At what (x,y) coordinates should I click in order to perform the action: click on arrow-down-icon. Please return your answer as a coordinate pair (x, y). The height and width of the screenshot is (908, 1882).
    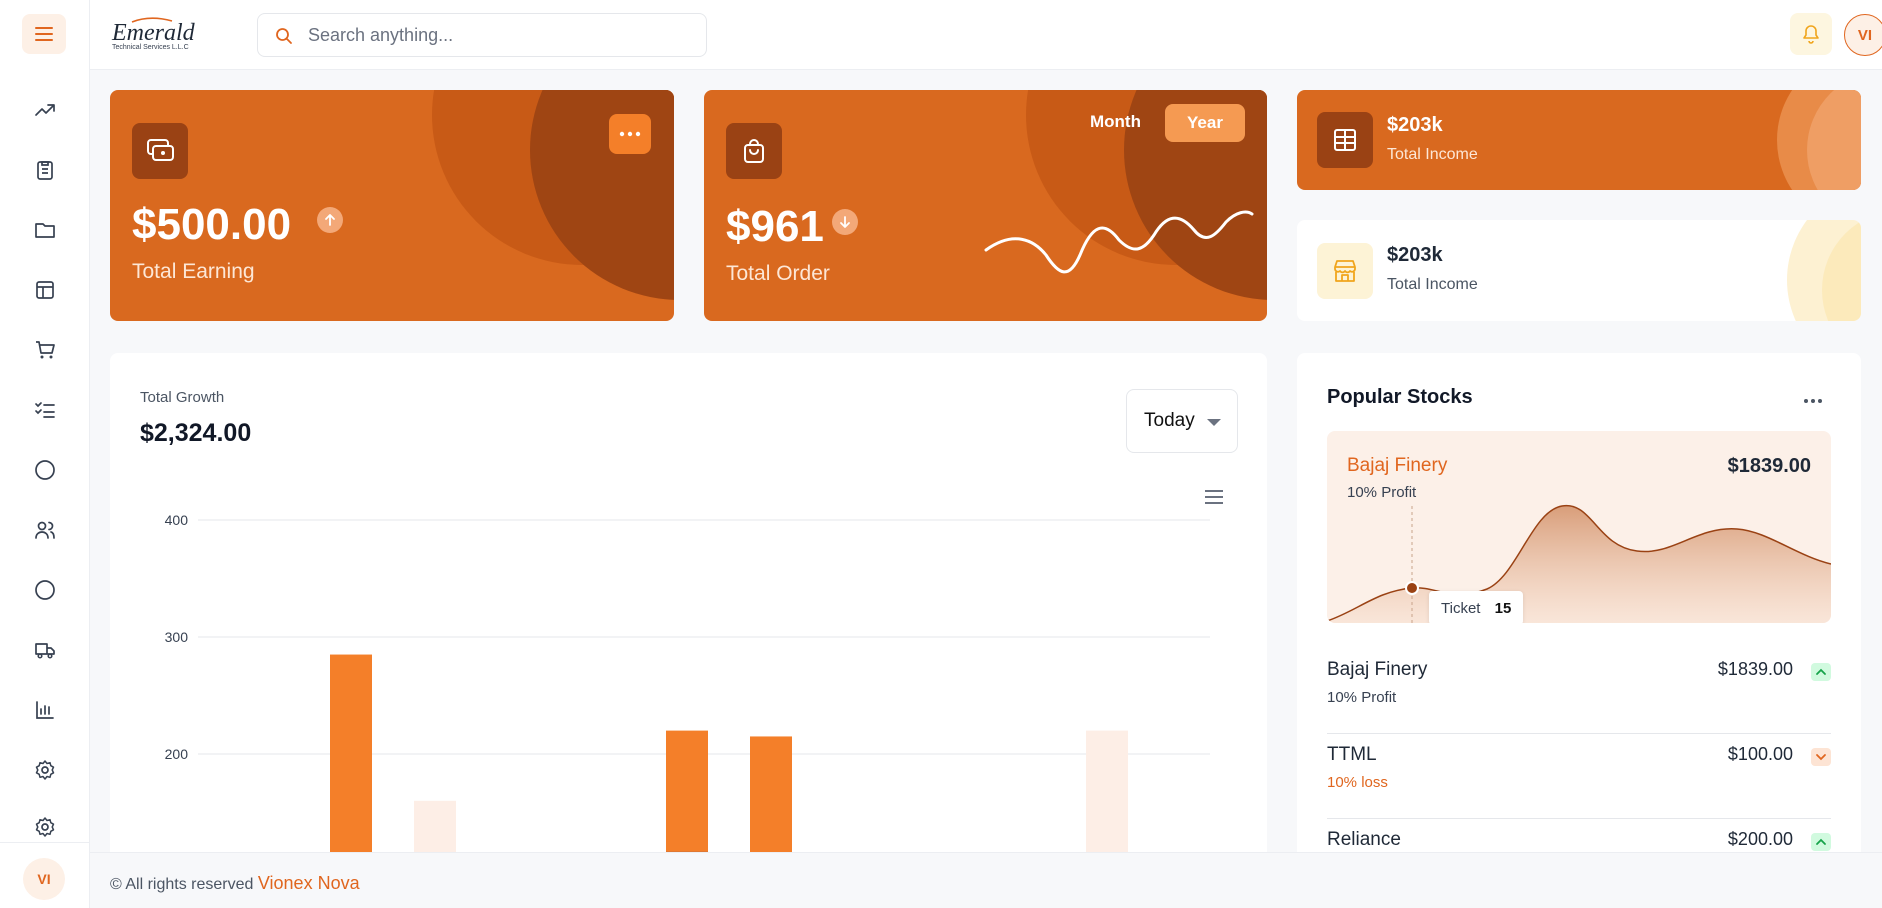
    Looking at the image, I should click on (845, 222).